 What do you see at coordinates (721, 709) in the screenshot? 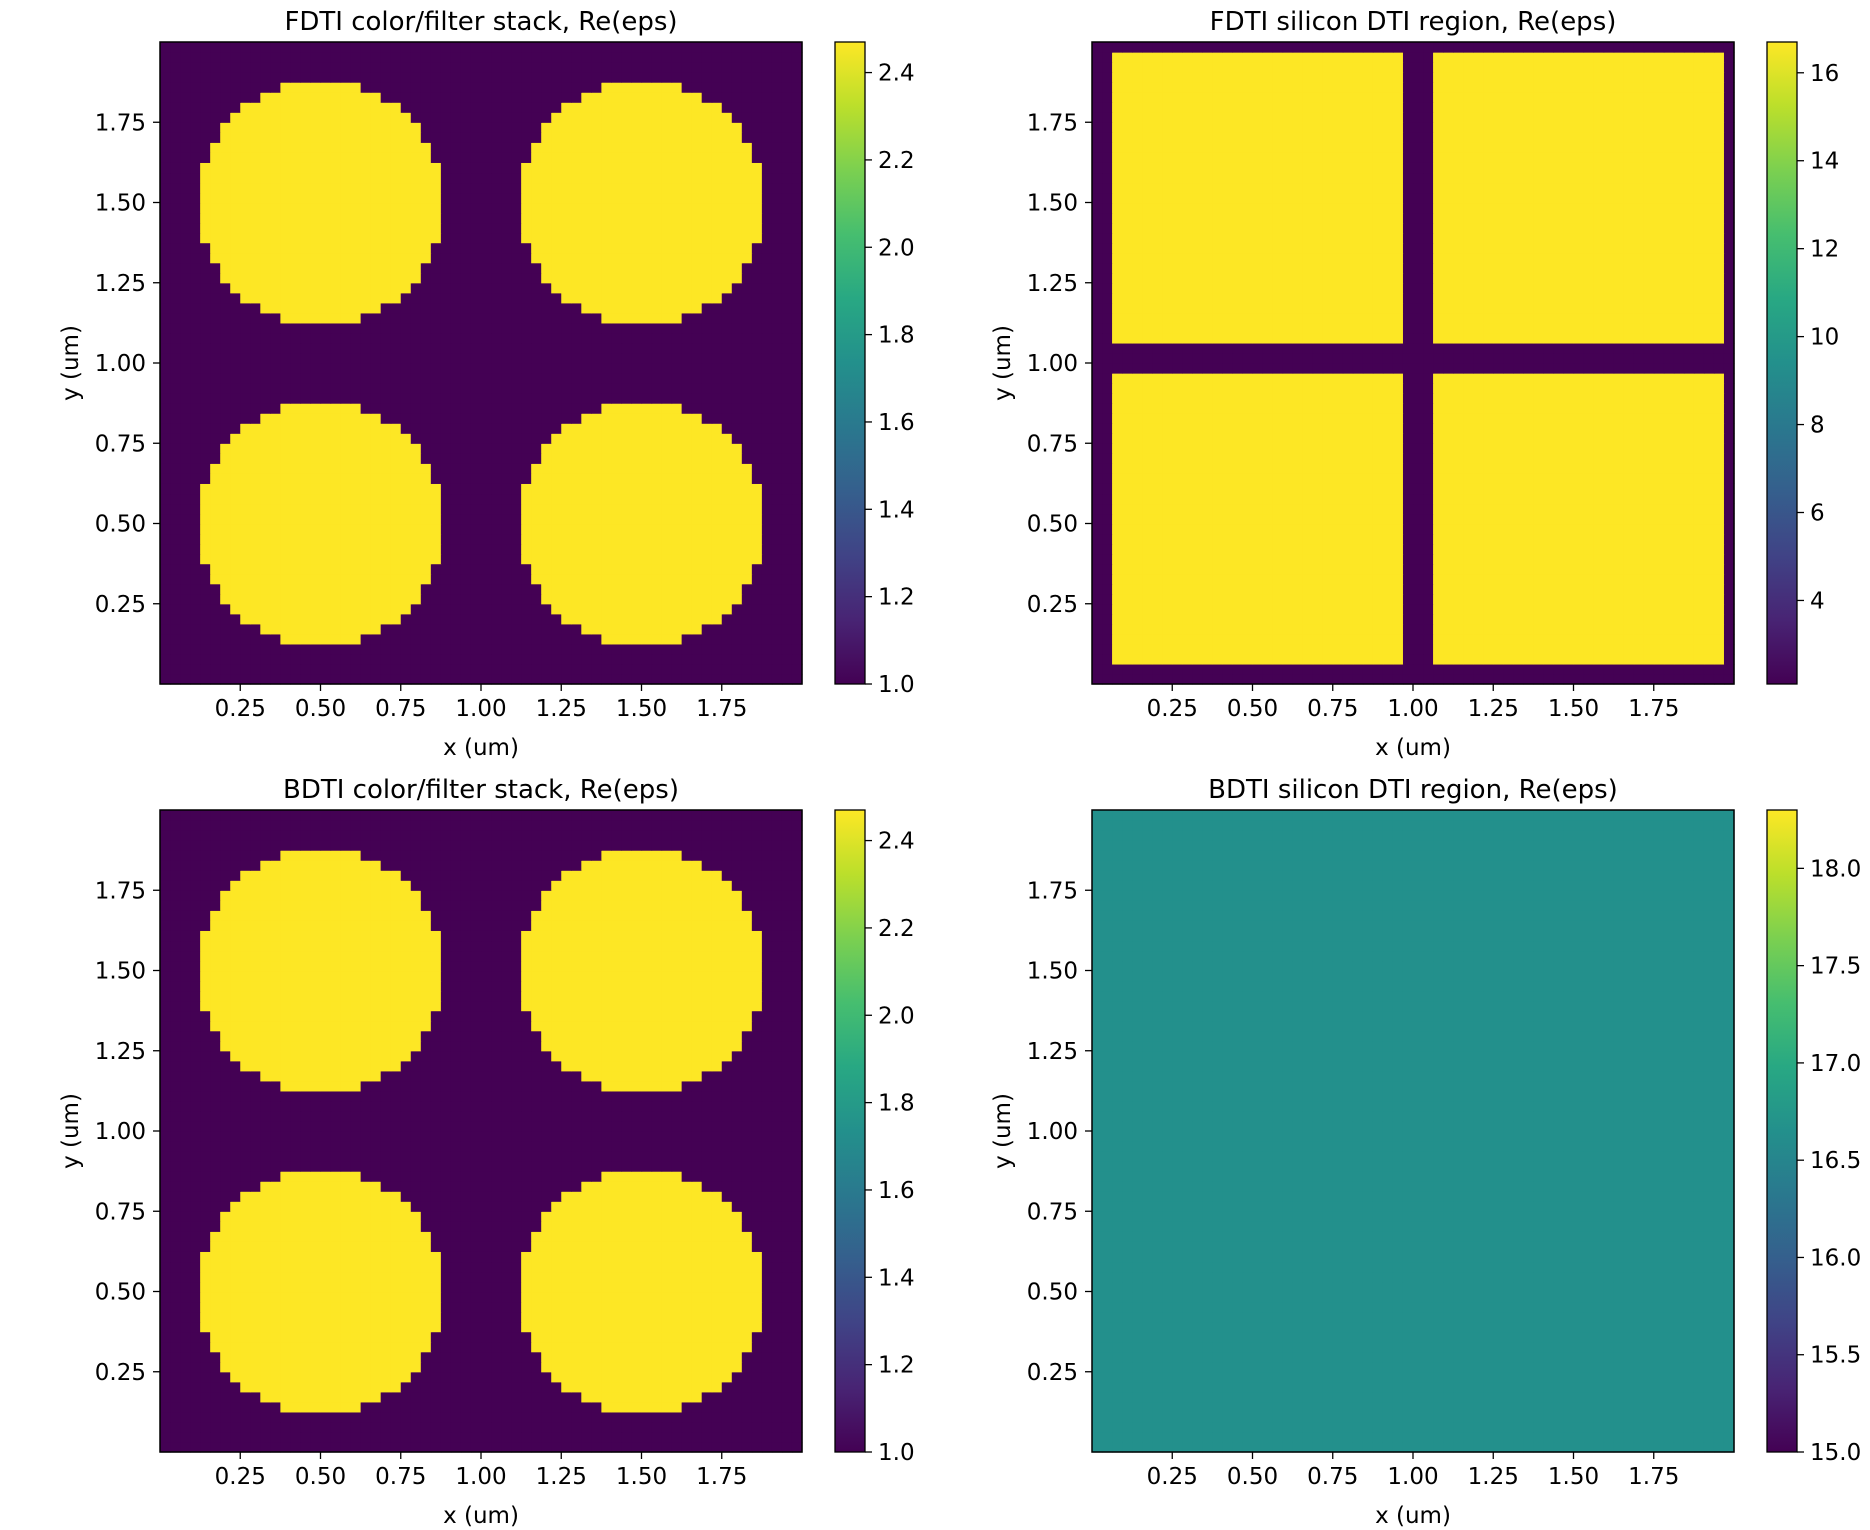
I see `x-tick-label: 1.75` at bounding box center [721, 709].